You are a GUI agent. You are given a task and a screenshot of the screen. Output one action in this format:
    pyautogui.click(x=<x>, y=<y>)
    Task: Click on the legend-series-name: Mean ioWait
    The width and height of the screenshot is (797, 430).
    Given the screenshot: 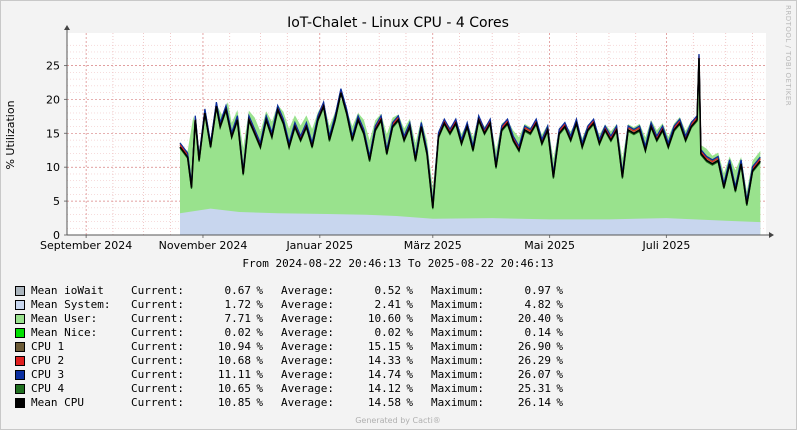 What is the action you would take?
    pyautogui.click(x=67, y=290)
    